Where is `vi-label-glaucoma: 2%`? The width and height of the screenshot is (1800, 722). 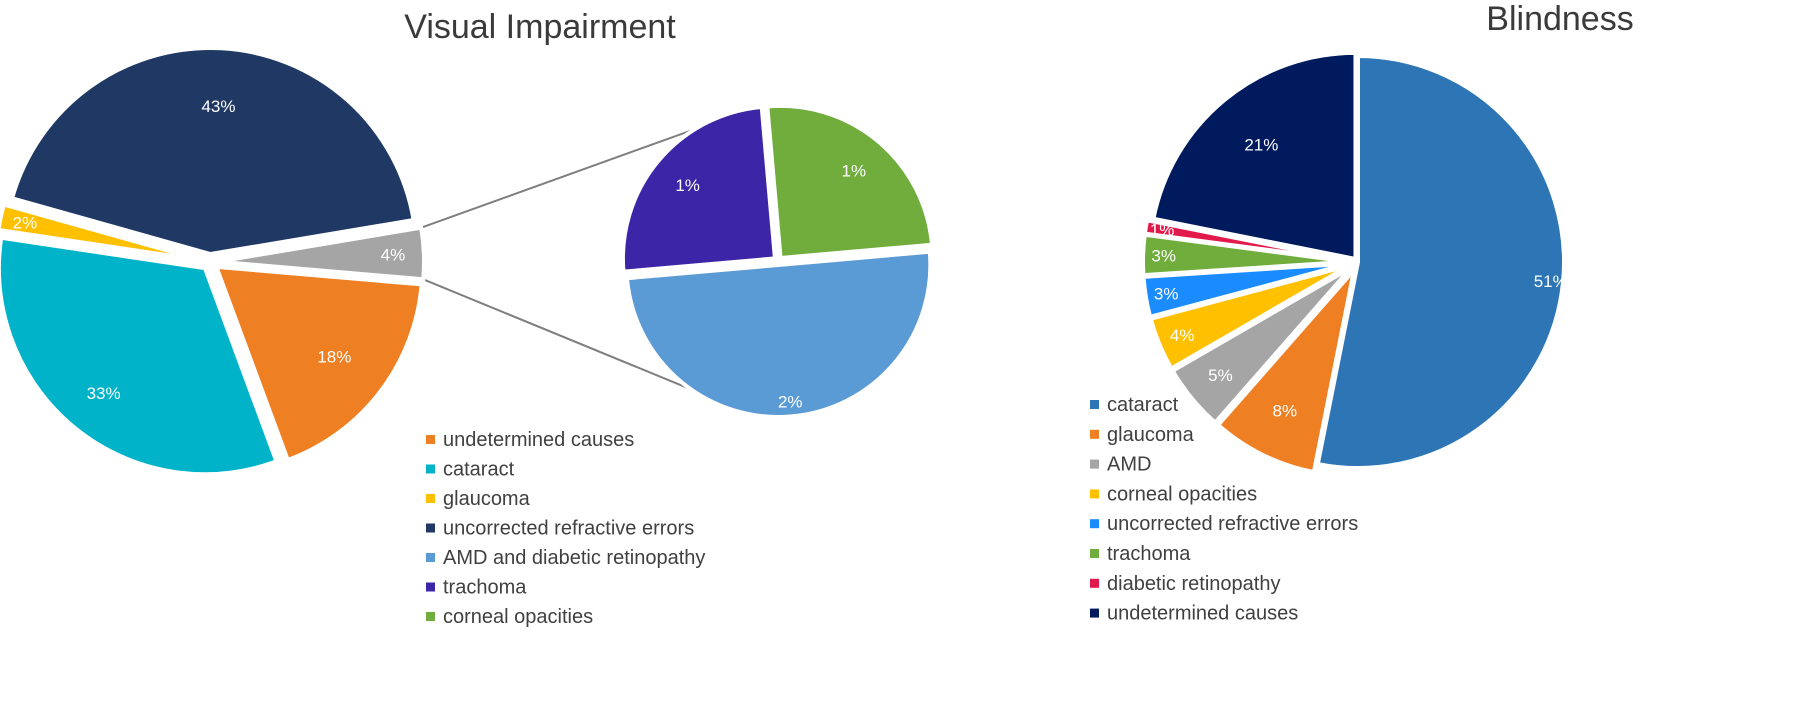 vi-label-glaucoma: 2% is located at coordinates (25, 222).